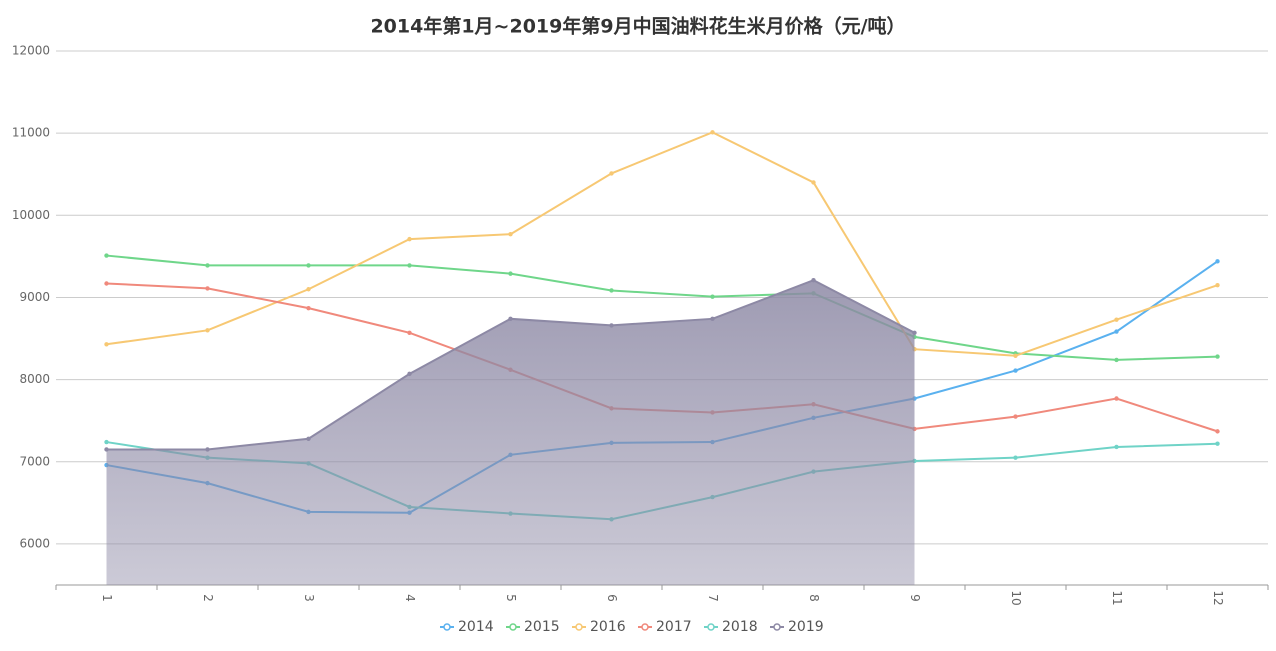 This screenshot has width=1276, height=651. I want to click on y-tick-label: 12000, so click(31, 51).